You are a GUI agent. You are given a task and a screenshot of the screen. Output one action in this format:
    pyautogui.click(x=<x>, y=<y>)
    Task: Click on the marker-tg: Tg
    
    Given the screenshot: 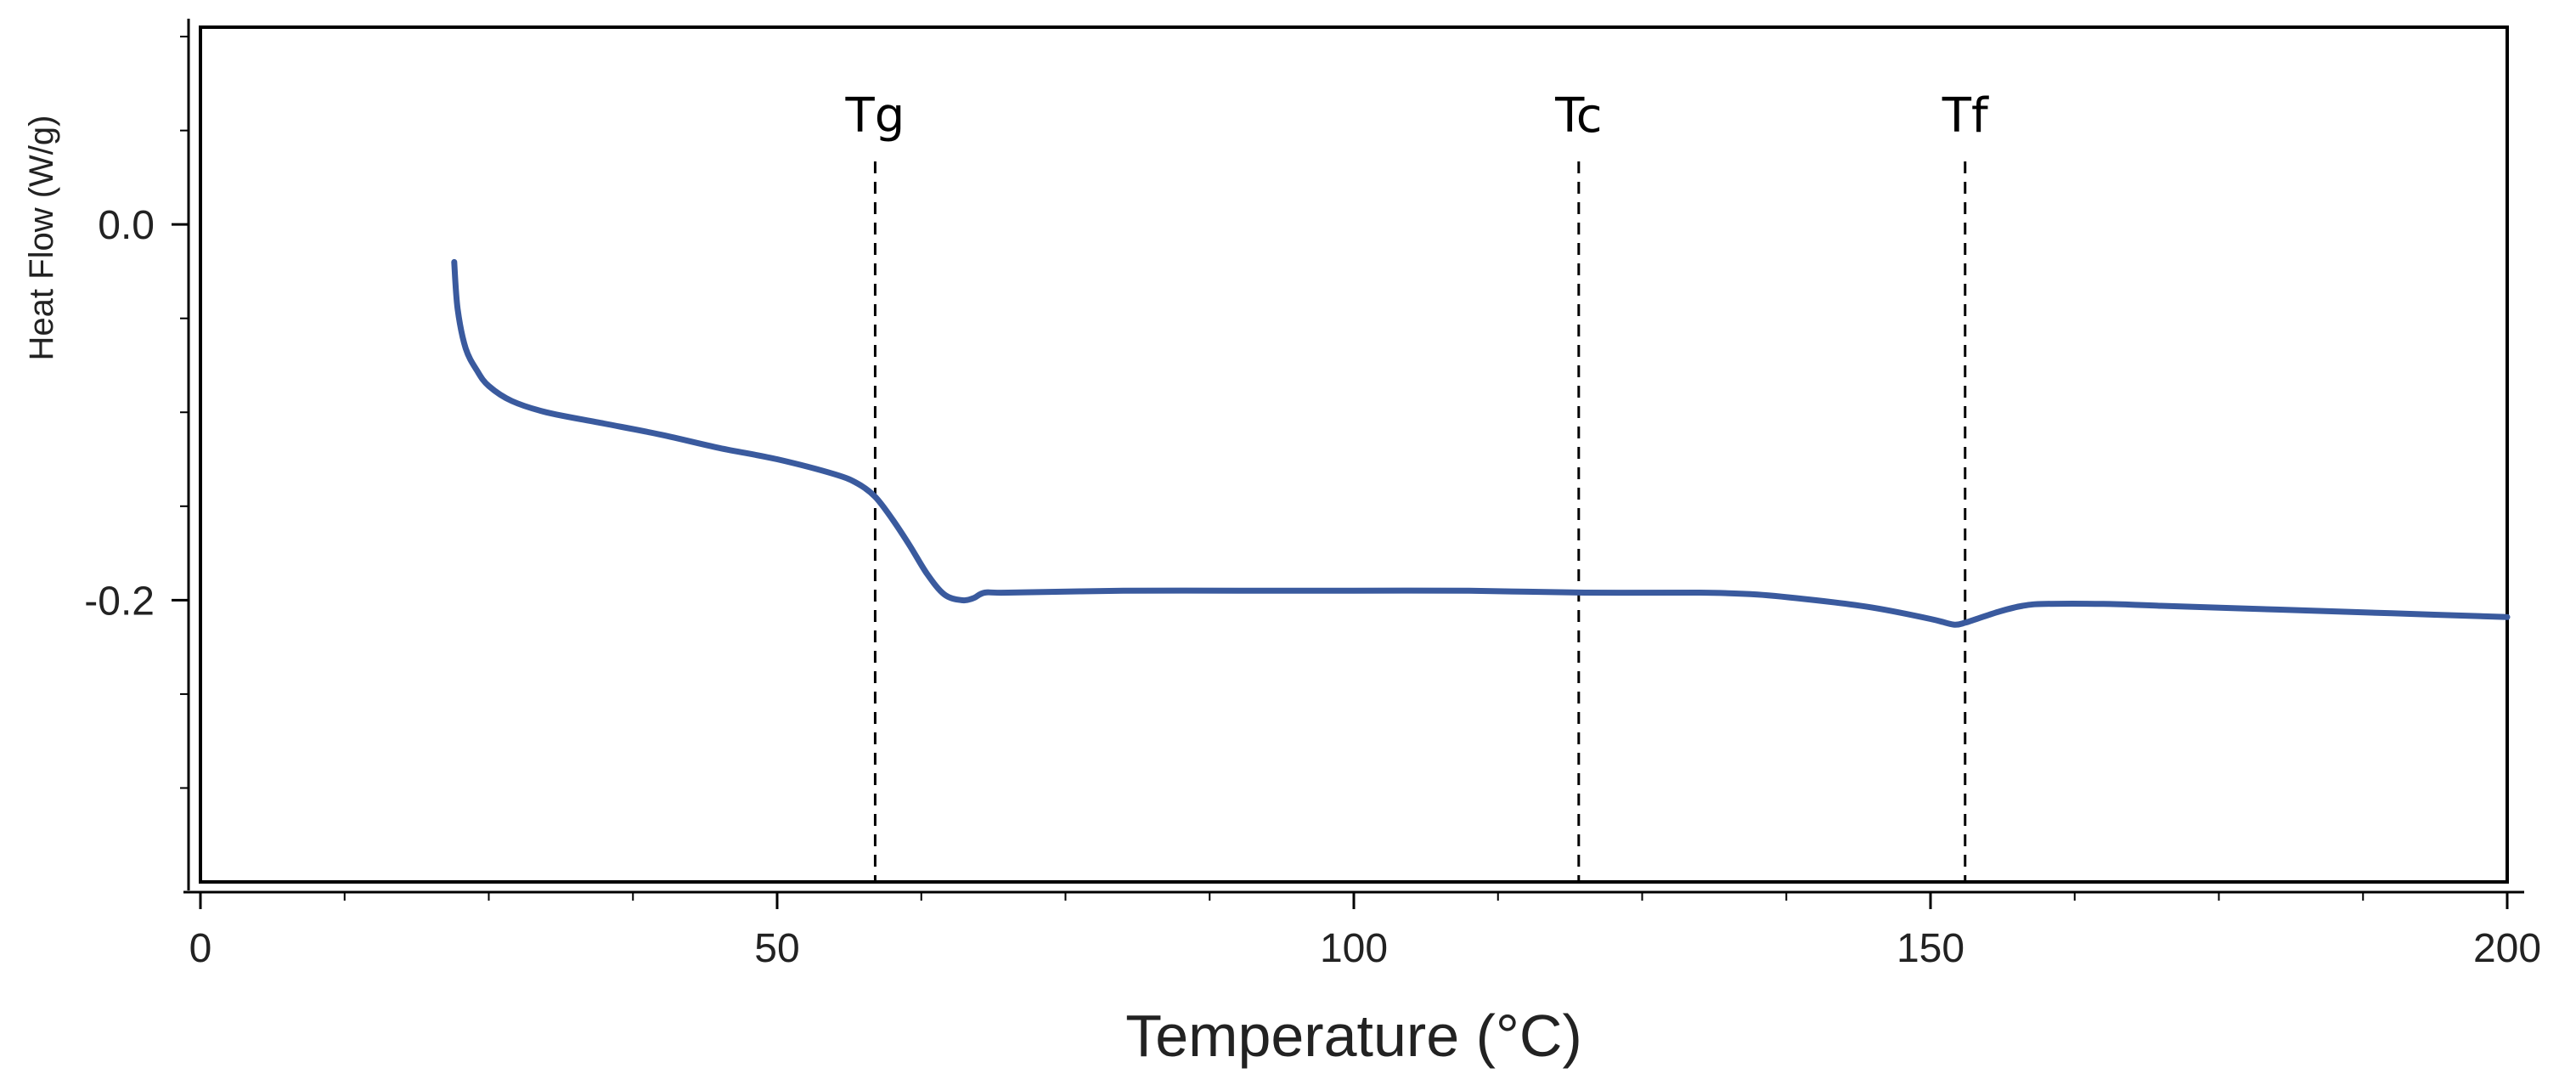 What is the action you would take?
    pyautogui.click(x=875, y=485)
    